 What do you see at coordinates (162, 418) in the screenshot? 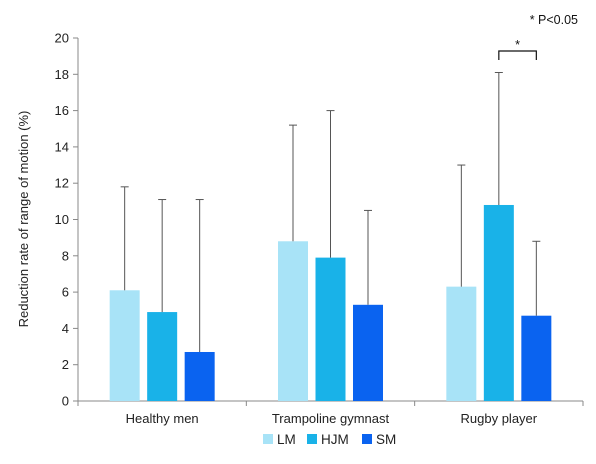
I see `x-tick-label: Healthy men` at bounding box center [162, 418].